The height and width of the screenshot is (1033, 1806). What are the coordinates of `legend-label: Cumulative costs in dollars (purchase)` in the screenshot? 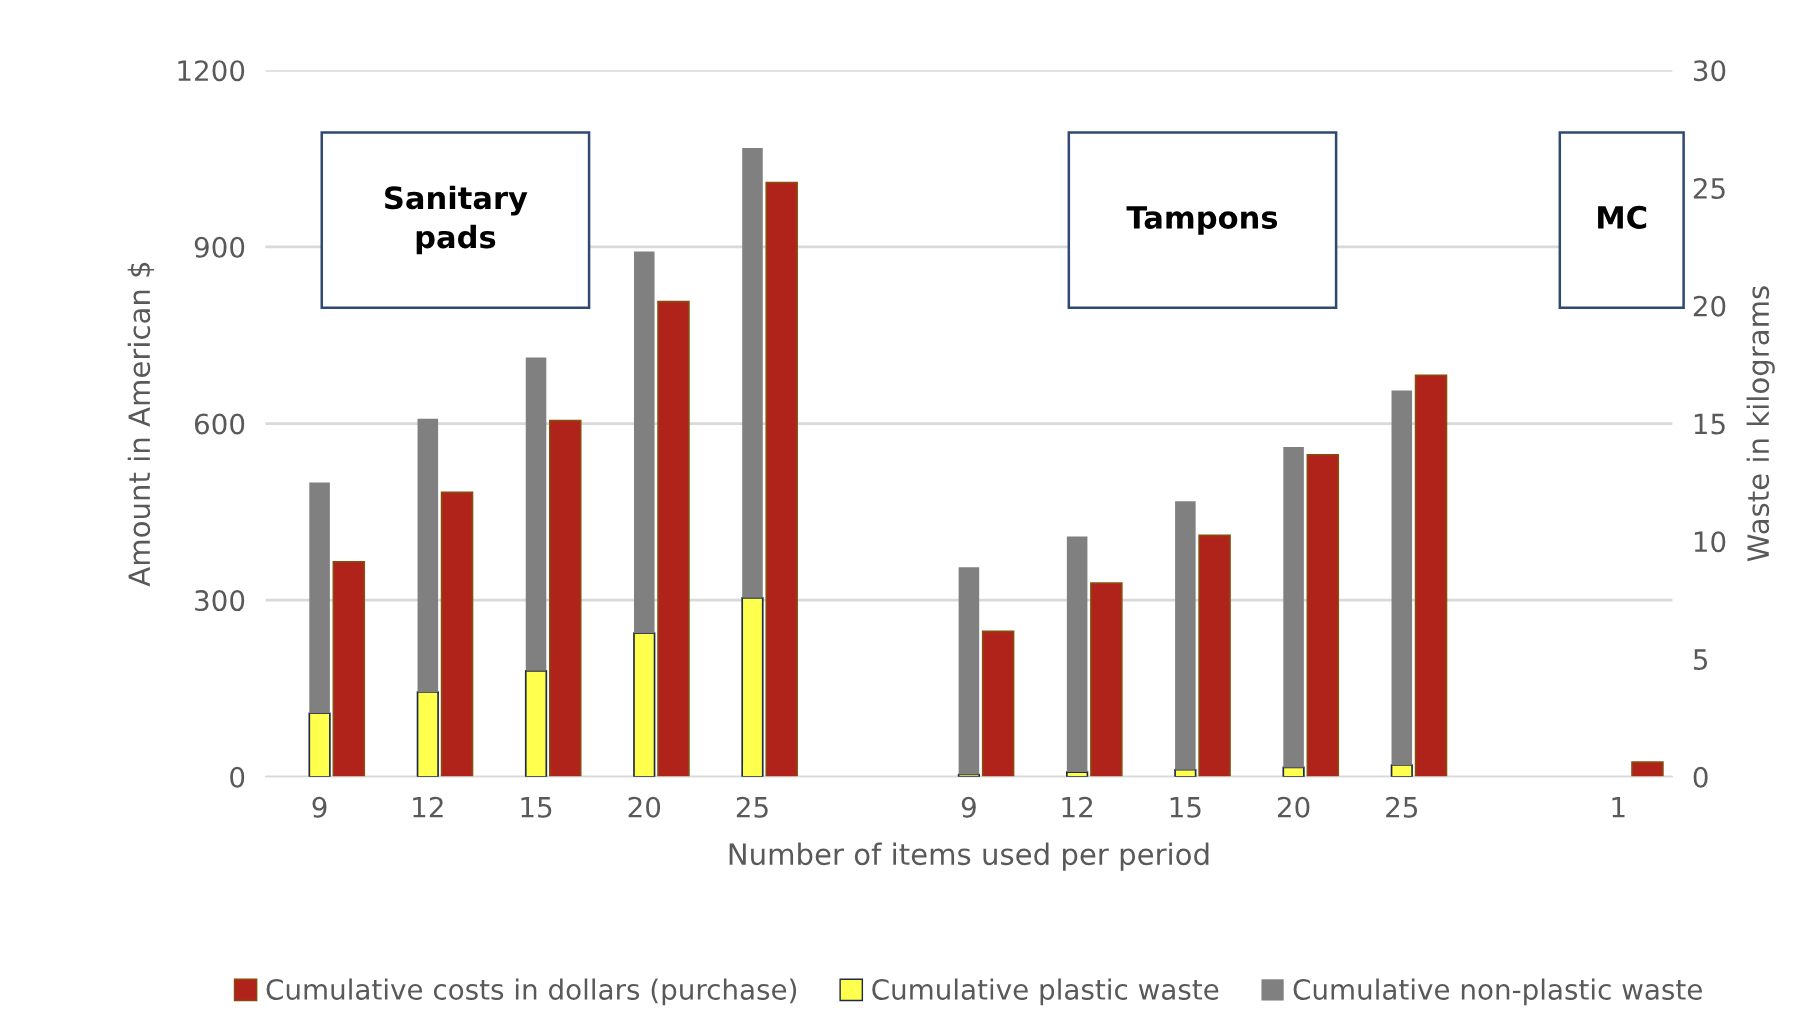 It's located at (531, 992).